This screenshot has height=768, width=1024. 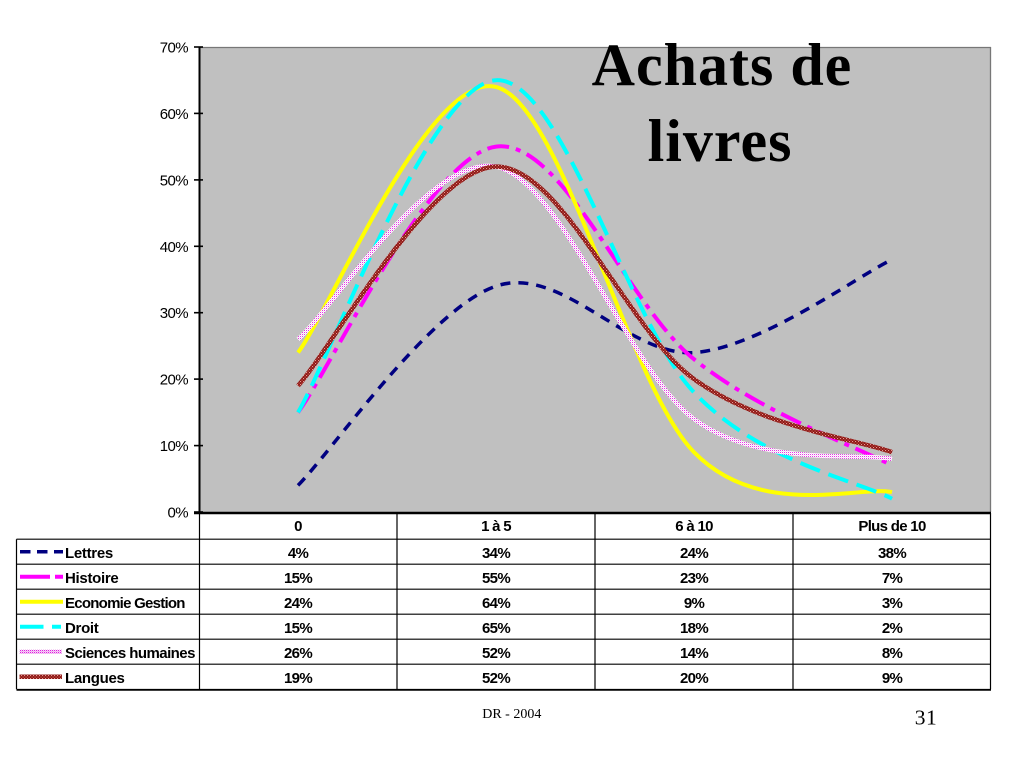 I want to click on svg-text: 40%, so click(x=174, y=247).